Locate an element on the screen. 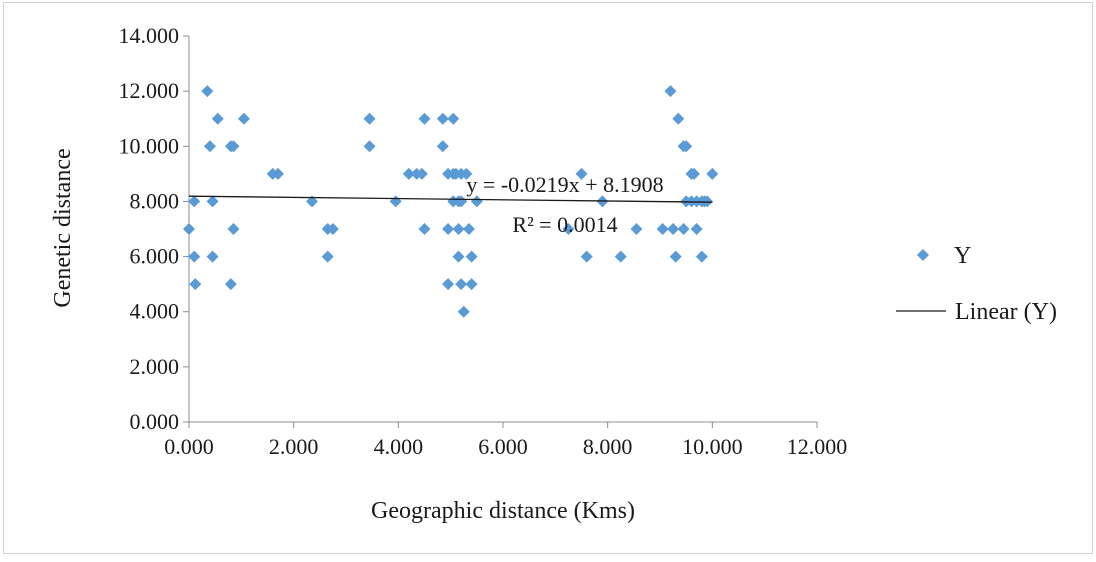 Image resolution: width=1096 pixels, height=562 pixels. y-tick-label: 2.000 is located at coordinates (155, 366).